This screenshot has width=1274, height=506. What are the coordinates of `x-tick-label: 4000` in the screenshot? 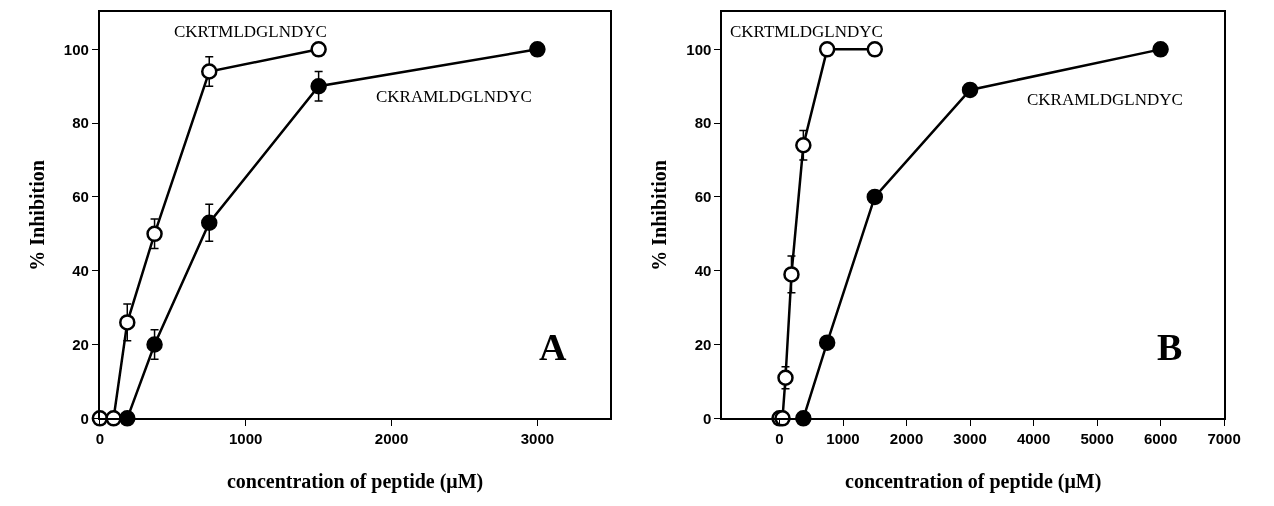 It's located at (1033, 439).